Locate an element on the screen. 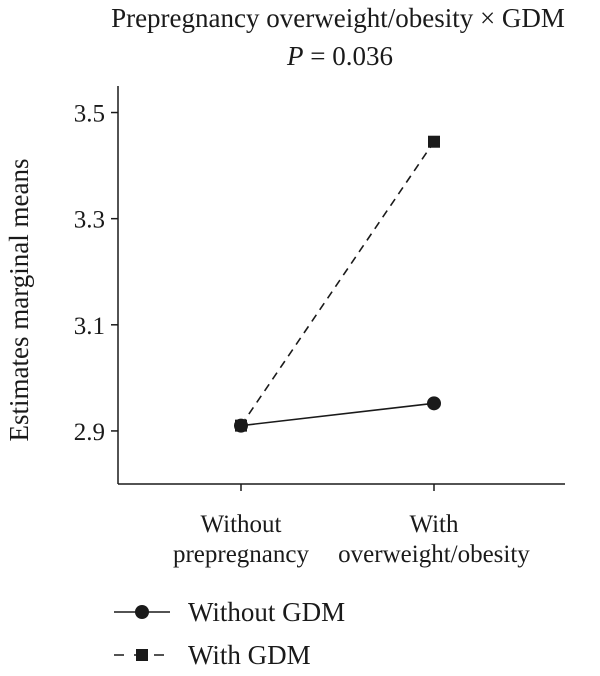 The height and width of the screenshot is (676, 600). chart-title: Prepregnancy overweight/obesity × GDM is located at coordinates (338, 18).